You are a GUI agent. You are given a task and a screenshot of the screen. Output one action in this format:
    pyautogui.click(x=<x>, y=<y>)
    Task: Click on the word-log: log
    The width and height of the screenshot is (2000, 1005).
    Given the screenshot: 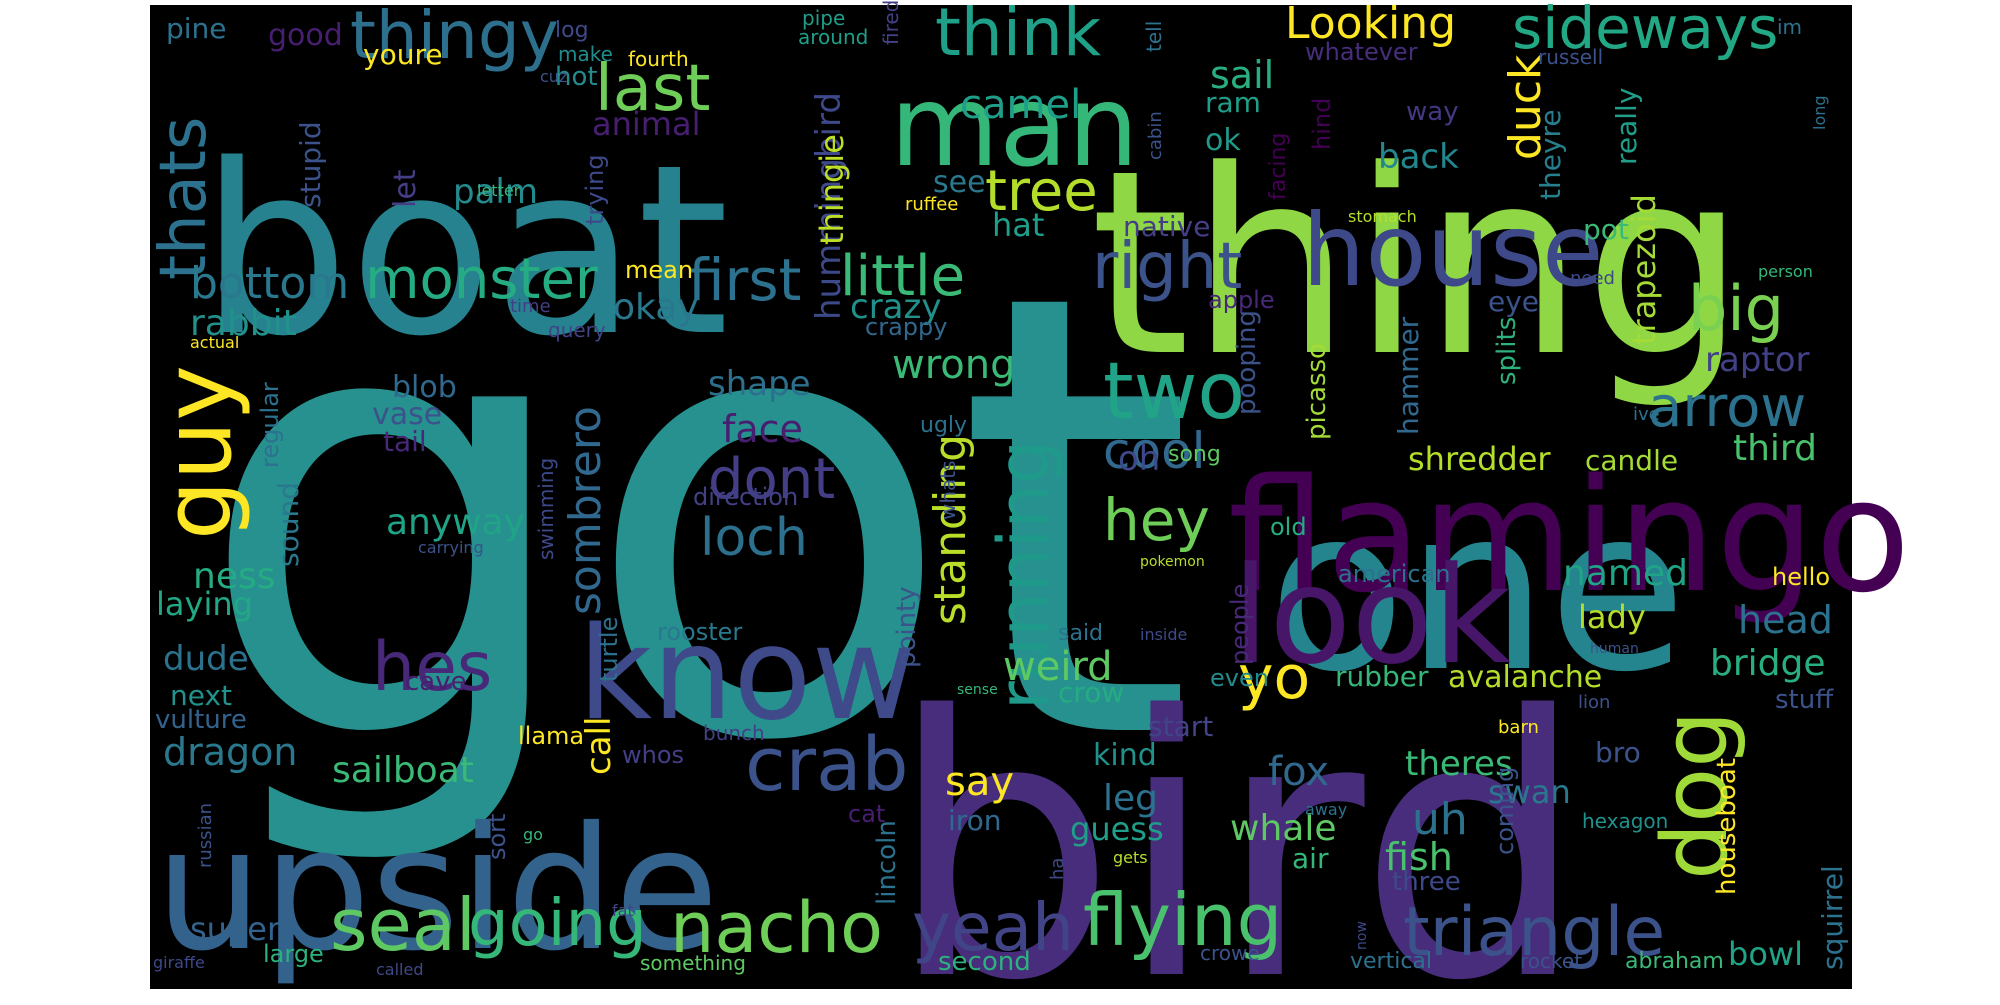 What is the action you would take?
    pyautogui.click(x=572, y=30)
    